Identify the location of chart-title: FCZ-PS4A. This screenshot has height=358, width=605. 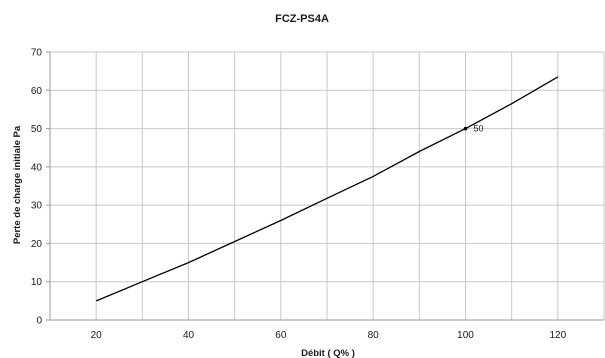
(302, 19).